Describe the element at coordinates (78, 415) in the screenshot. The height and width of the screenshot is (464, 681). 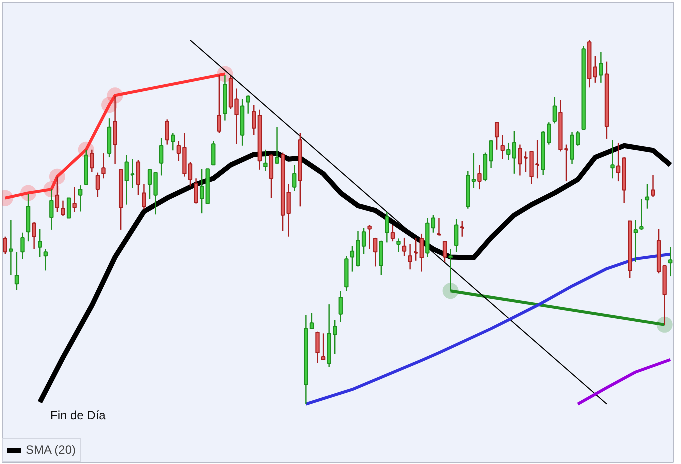
I see `text: Fin de Día` at that location.